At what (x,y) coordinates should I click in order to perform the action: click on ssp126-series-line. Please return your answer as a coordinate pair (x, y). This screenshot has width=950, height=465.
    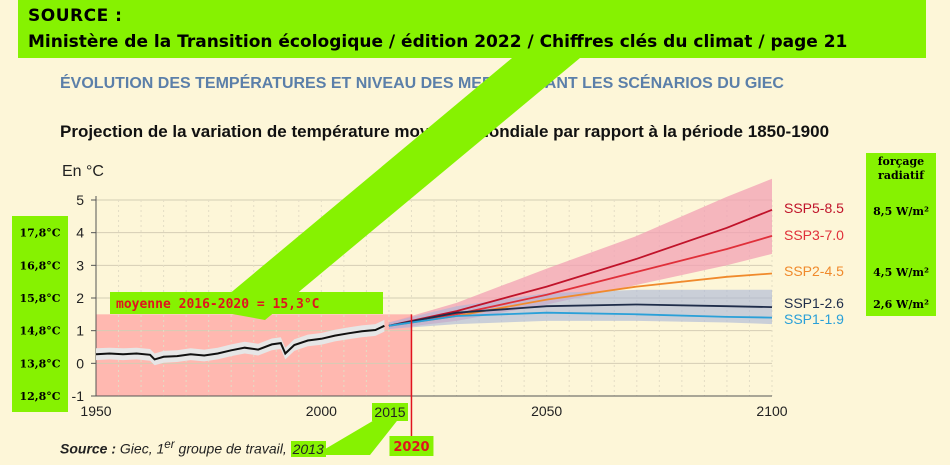
    Looking at the image, I should click on (580, 315).